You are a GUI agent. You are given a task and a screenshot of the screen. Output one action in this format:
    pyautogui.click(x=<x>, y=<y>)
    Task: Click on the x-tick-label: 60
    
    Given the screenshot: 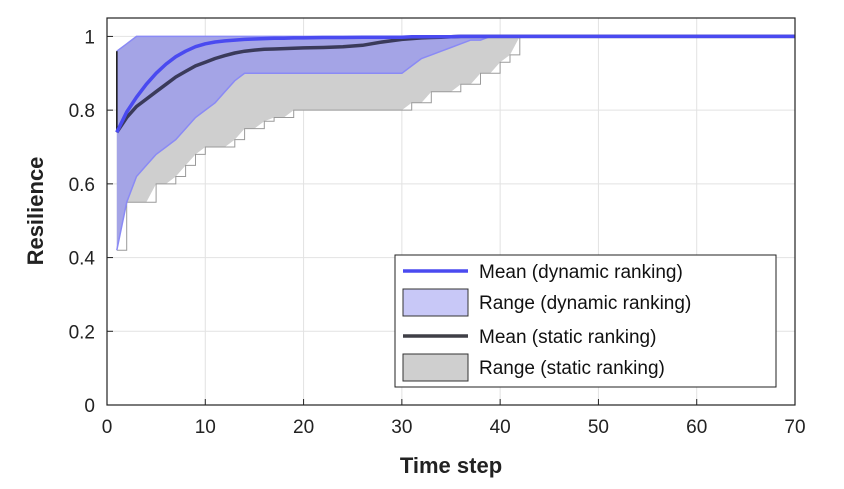 What is the action you would take?
    pyautogui.click(x=696, y=427)
    